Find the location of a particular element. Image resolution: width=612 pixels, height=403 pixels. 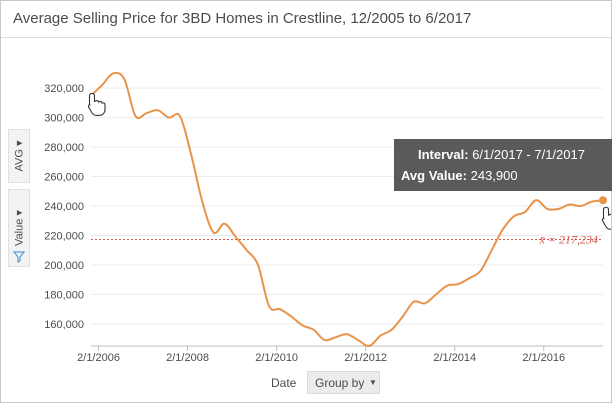

y-tick-label: 260,000 is located at coordinates (64, 178).